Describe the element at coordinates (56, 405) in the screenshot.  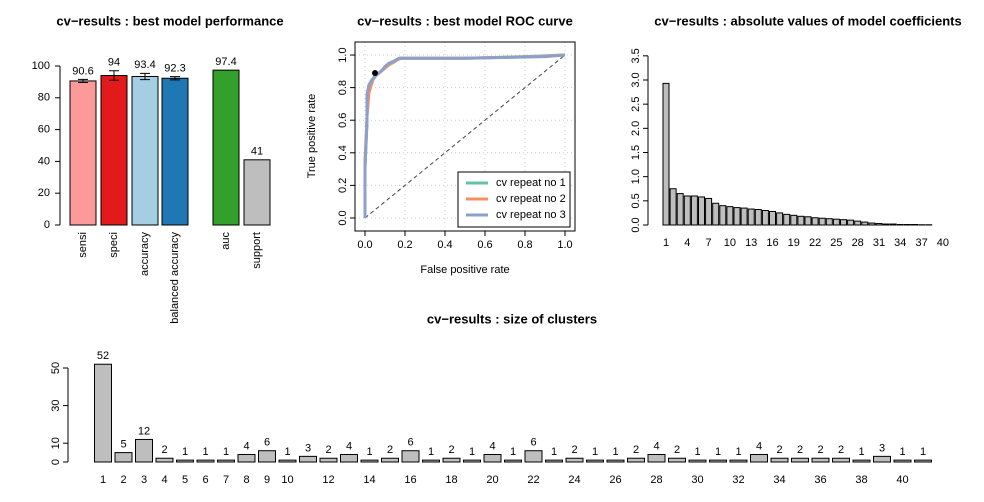
I see `y-tick-label: 30` at that location.